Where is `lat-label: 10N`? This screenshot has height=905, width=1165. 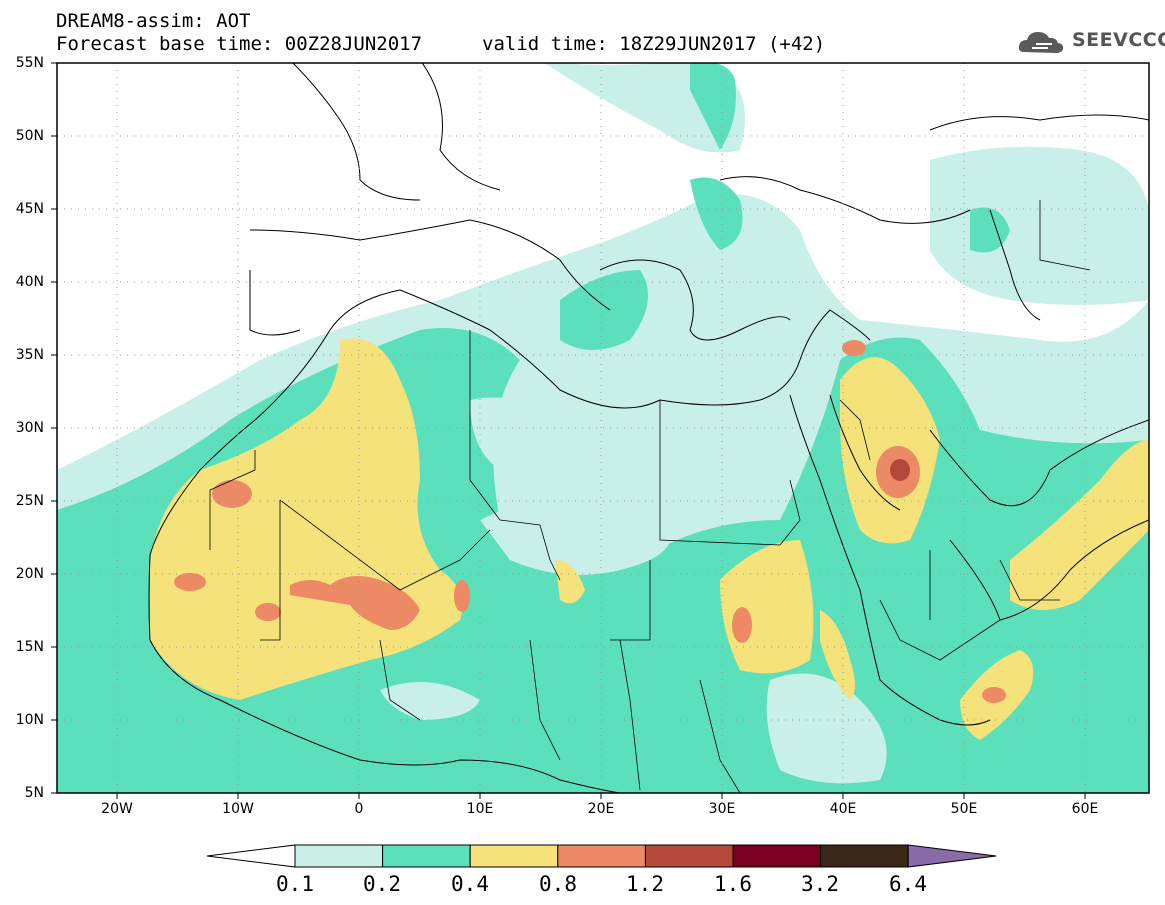 lat-label: 10N is located at coordinates (29, 720).